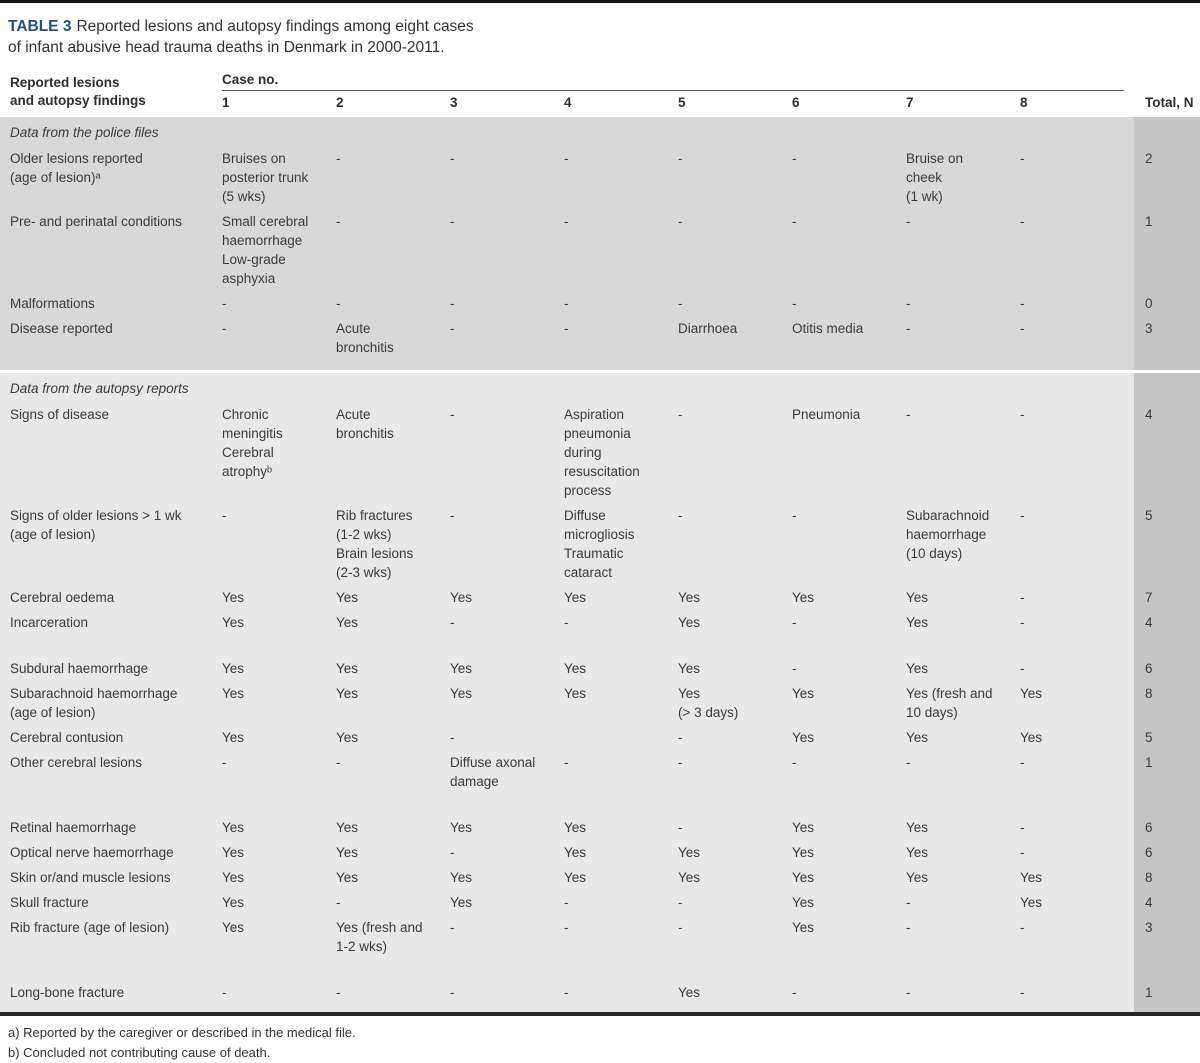 This screenshot has width=1200, height=1063. Describe the element at coordinates (600, 992) in the screenshot. I see `table-row: Long-bone fracture - - - - Yes - - - 1` at that location.